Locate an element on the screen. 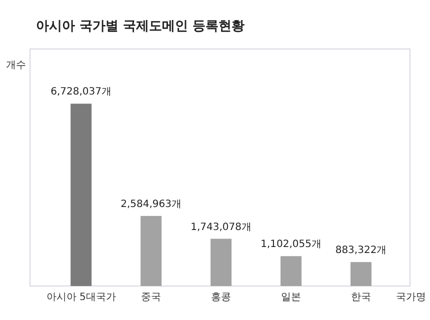 The height and width of the screenshot is (320, 430). xlabel: 국가명 is located at coordinates (411, 297).